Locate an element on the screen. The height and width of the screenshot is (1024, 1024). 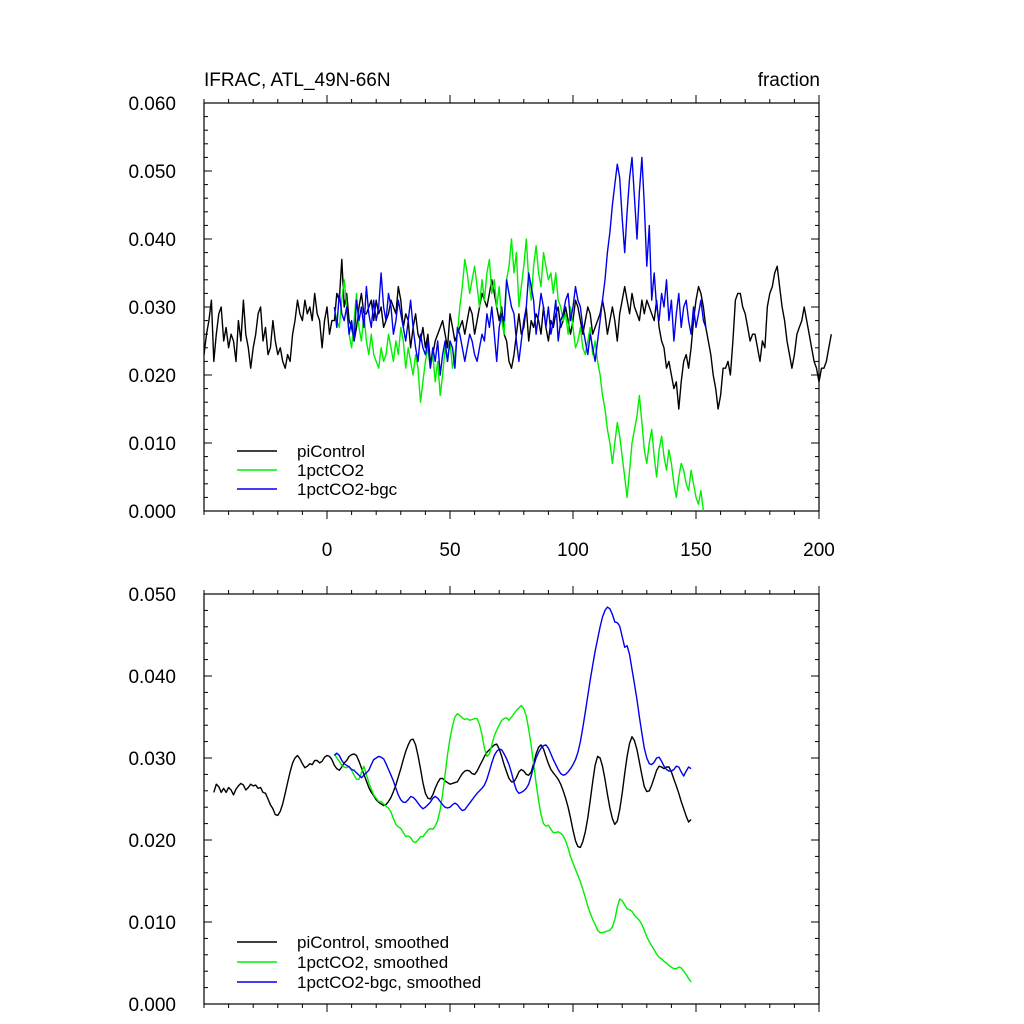
legend-label: piControl, smoothed is located at coordinates (373, 942).